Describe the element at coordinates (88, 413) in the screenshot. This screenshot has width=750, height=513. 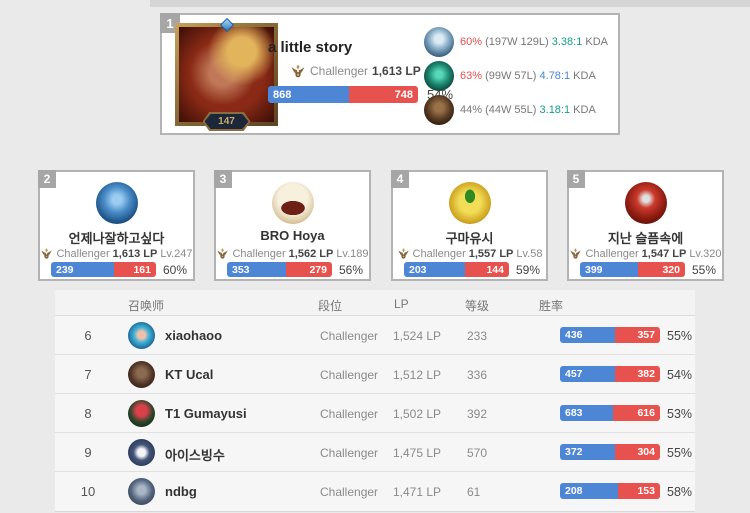
I see `rank-cell: 8` at that location.